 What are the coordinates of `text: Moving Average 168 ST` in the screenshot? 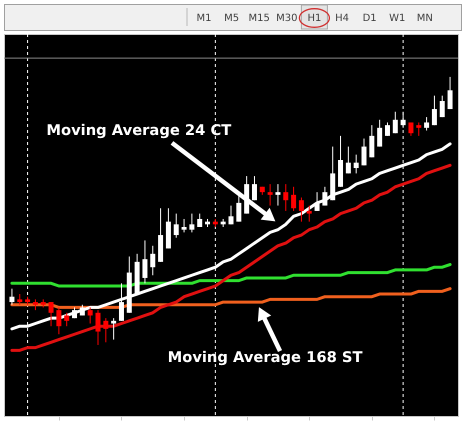 It's located at (265, 357).